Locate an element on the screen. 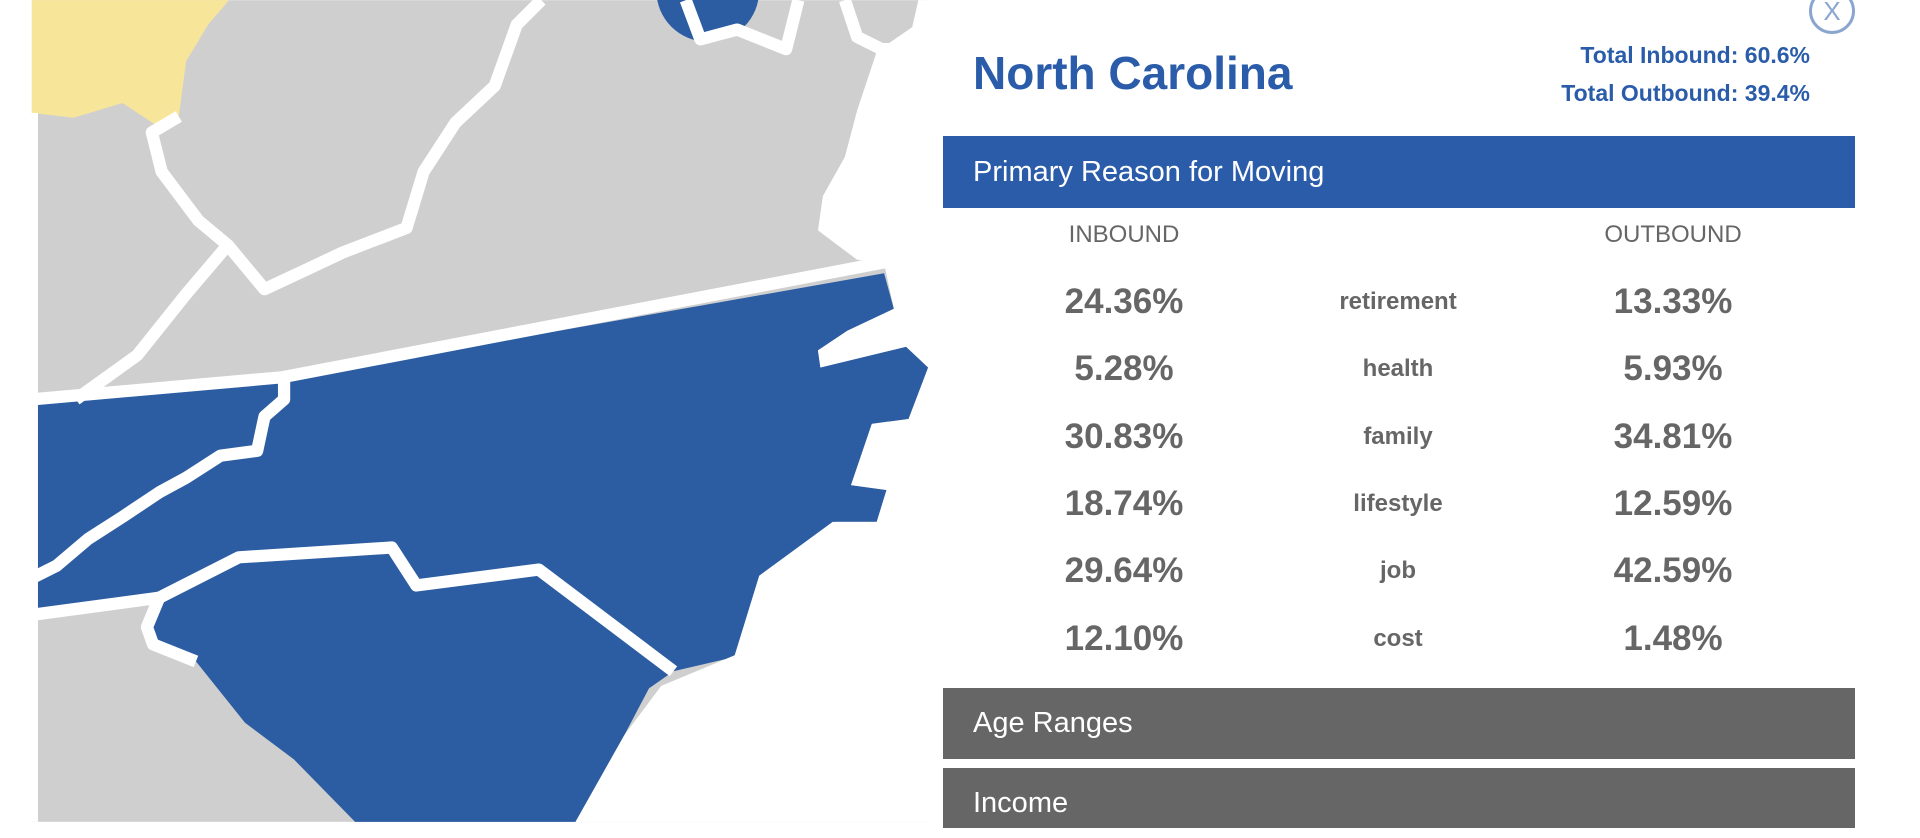 The height and width of the screenshot is (838, 1920). inbound-value: 24.36% is located at coordinates (1124, 301).